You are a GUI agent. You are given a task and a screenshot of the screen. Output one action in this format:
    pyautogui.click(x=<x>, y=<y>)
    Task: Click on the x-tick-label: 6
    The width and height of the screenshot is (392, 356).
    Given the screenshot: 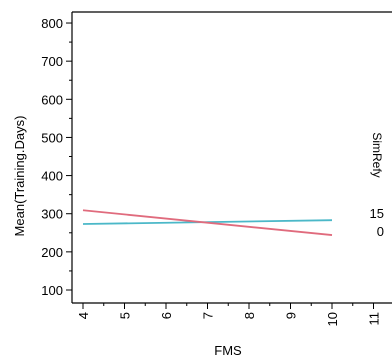 What is the action you would take?
    pyautogui.click(x=166, y=315)
    